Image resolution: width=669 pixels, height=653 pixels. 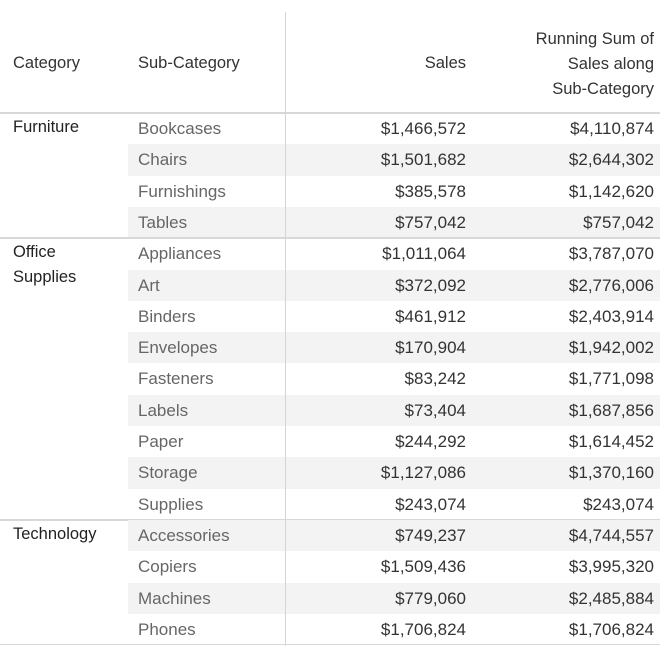 I want to click on sales-cell: $749,237, so click(x=430, y=535).